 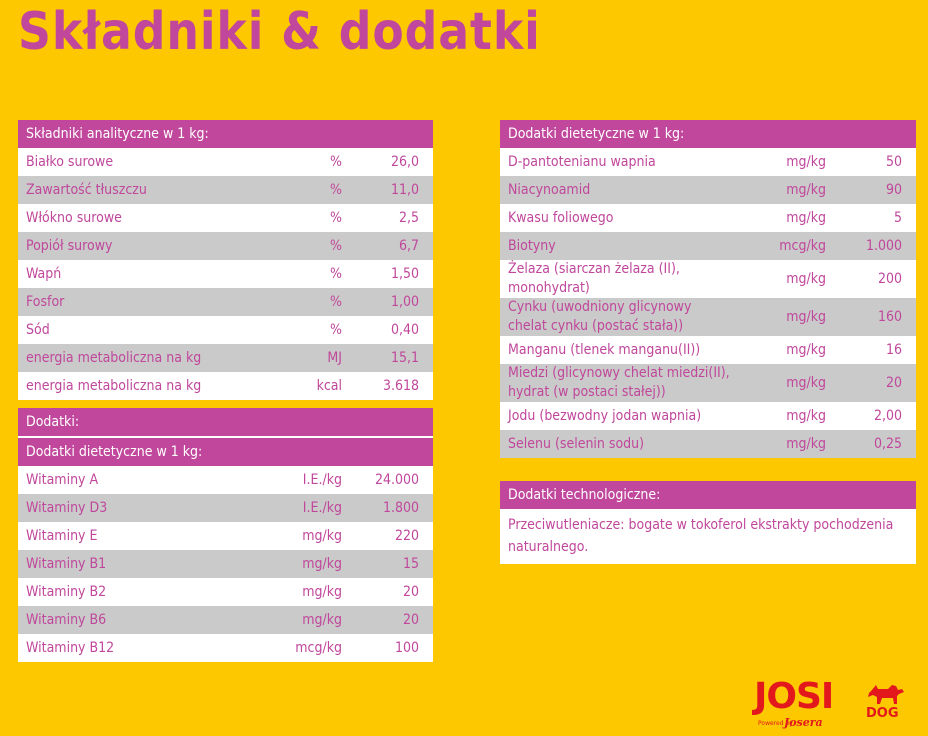 I want to click on table-row: Fosfor% 1,00, so click(x=225, y=302).